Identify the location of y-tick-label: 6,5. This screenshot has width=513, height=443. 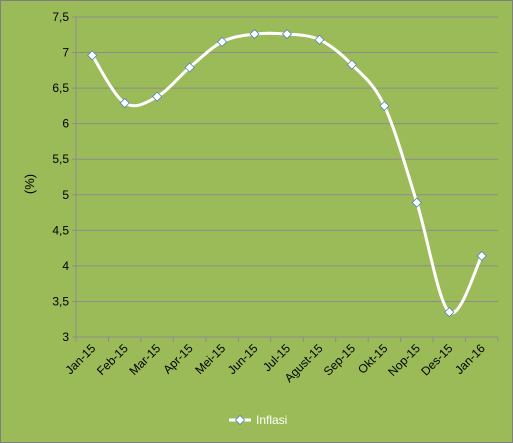
(60, 88).